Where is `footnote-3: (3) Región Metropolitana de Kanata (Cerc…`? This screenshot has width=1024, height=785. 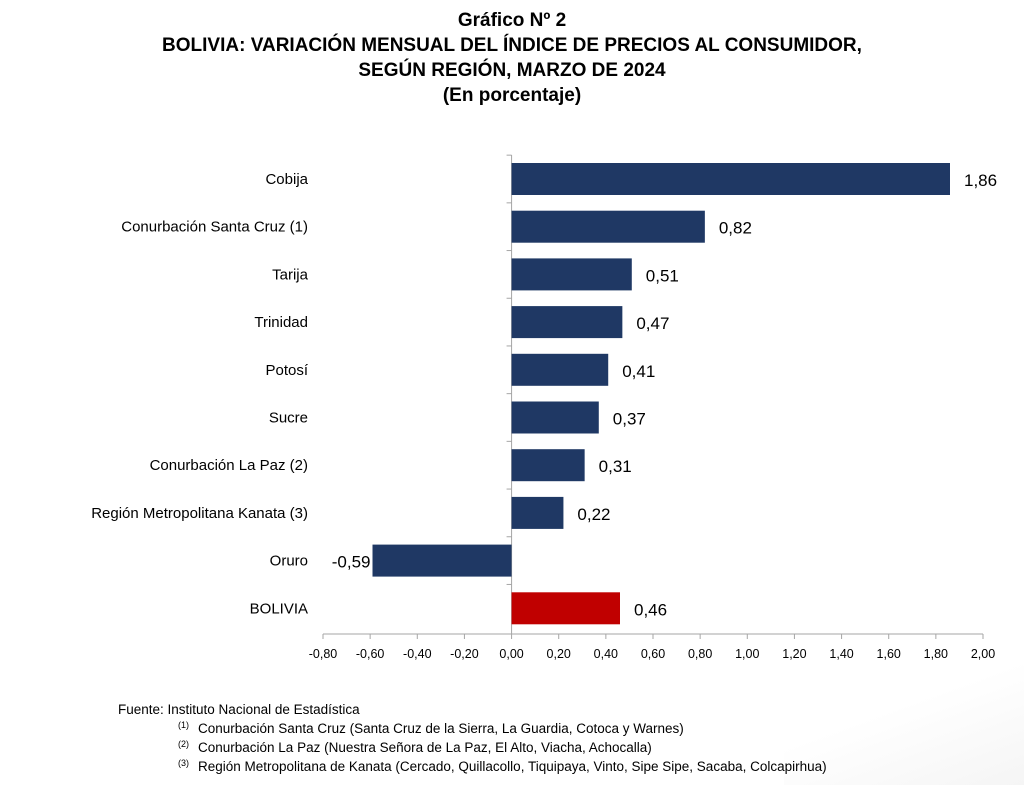 footnote-3: (3) Región Metropolitana de Kanata (Cerc… is located at coordinates (472, 766).